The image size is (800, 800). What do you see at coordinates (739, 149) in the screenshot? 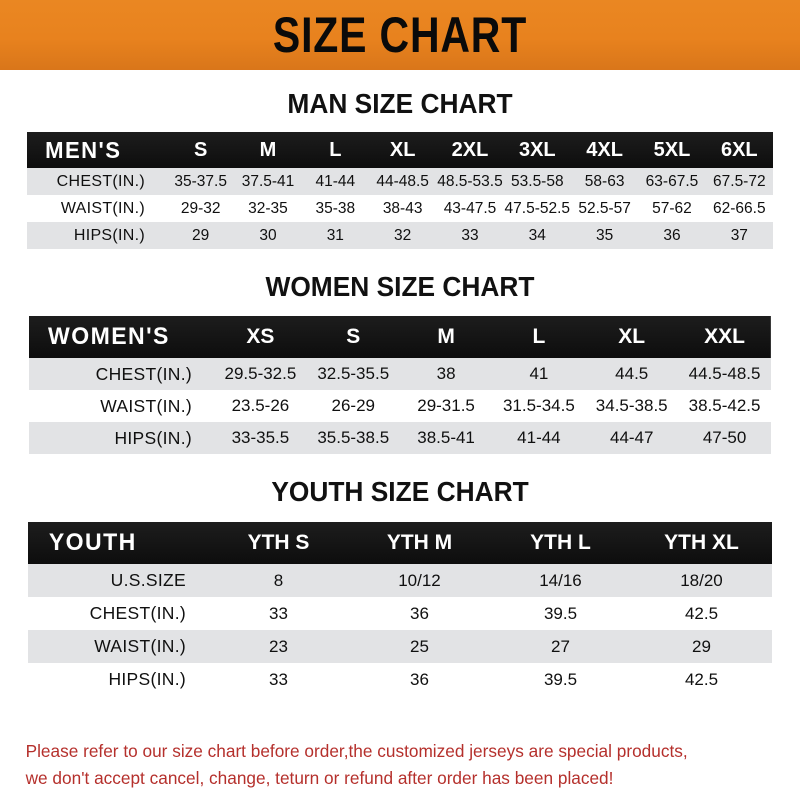
I see `table-man-col-header: 6XL` at bounding box center [739, 149].